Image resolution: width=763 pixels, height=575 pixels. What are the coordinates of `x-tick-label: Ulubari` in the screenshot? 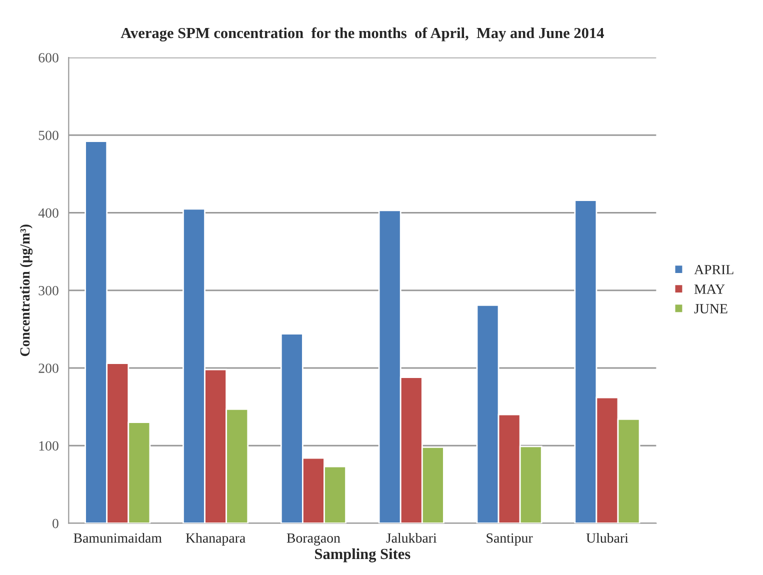 It's located at (607, 537).